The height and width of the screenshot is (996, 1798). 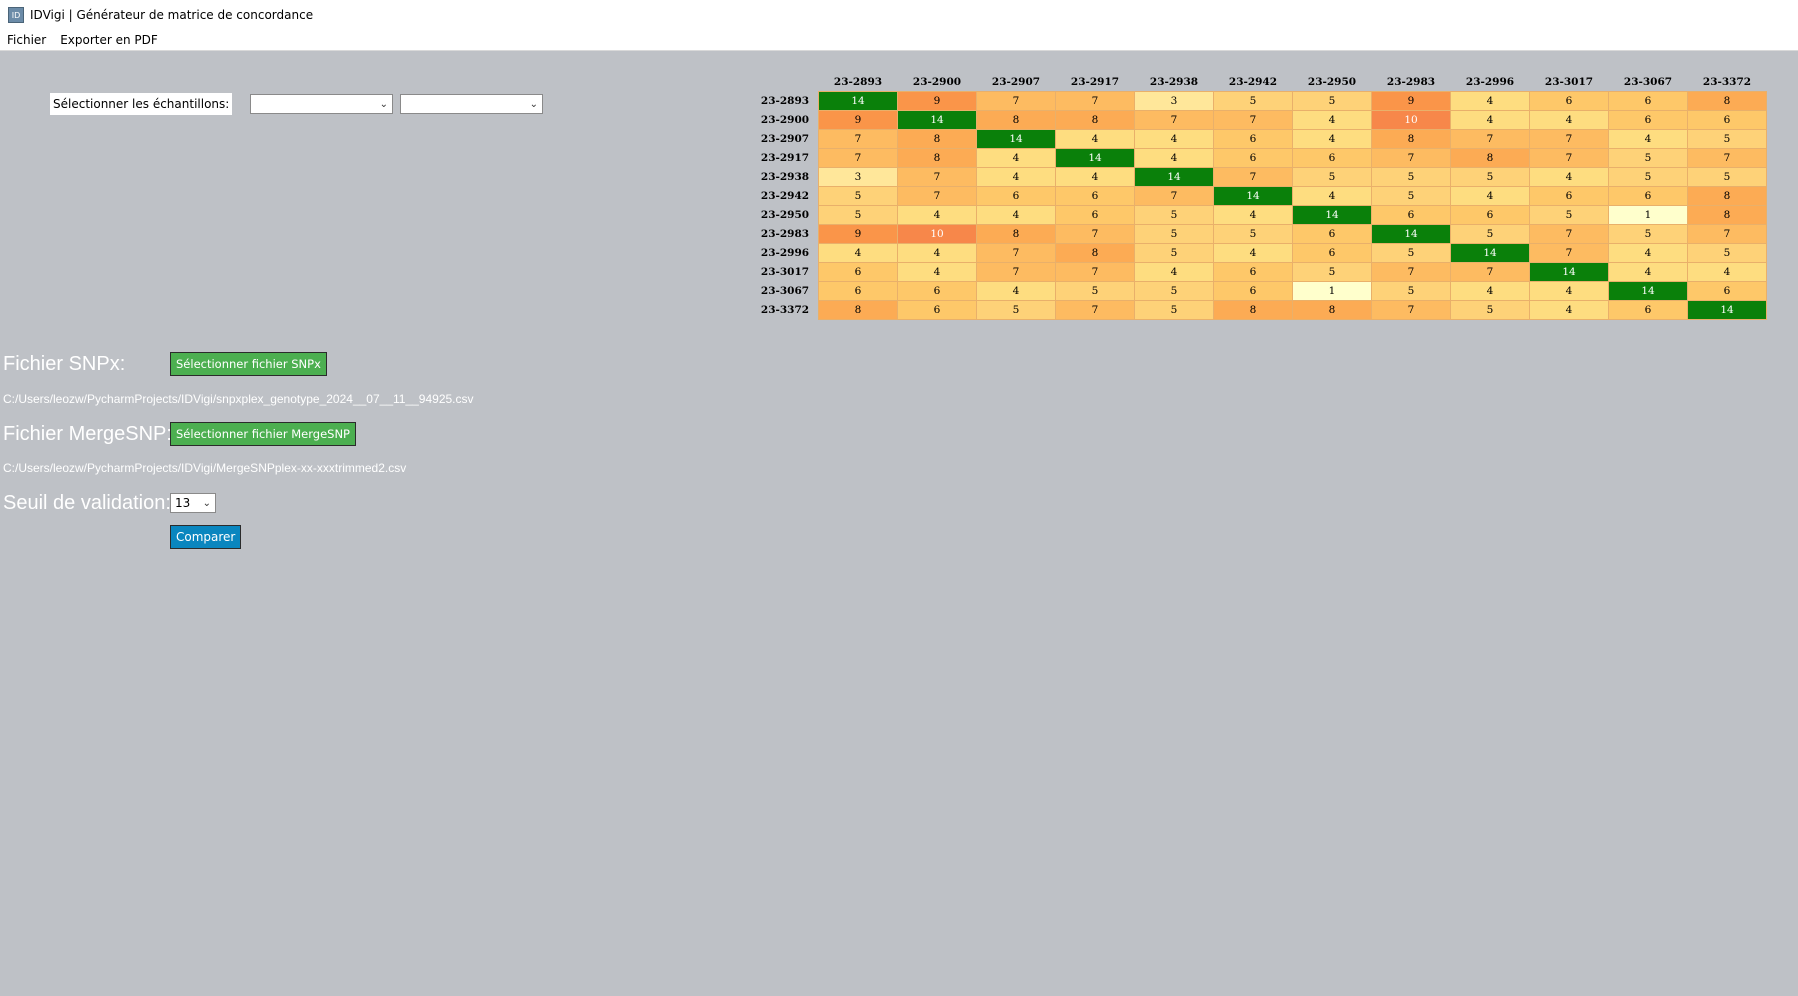 What do you see at coordinates (785, 291) in the screenshot?
I see `matrix-row-header: 23-3067` at bounding box center [785, 291].